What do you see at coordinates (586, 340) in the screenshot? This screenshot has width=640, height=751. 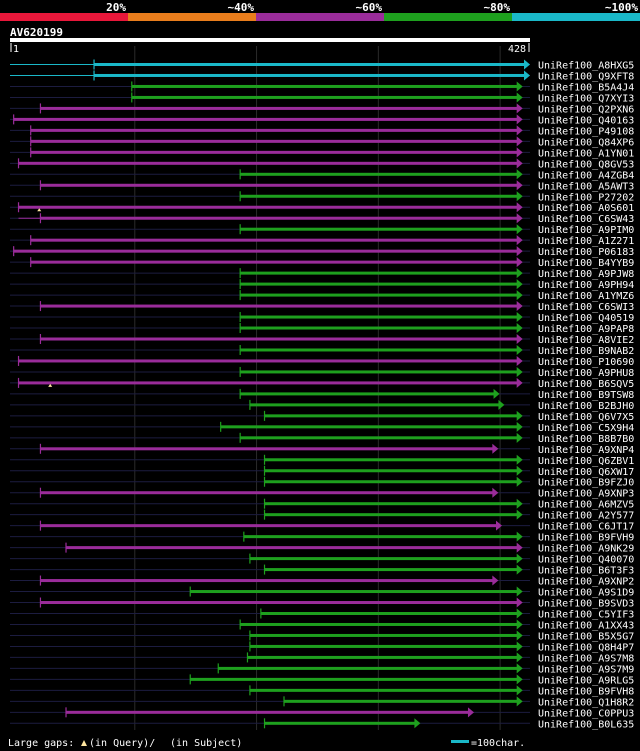 I see `hit-label: UniRef100_A8VIE2` at bounding box center [586, 340].